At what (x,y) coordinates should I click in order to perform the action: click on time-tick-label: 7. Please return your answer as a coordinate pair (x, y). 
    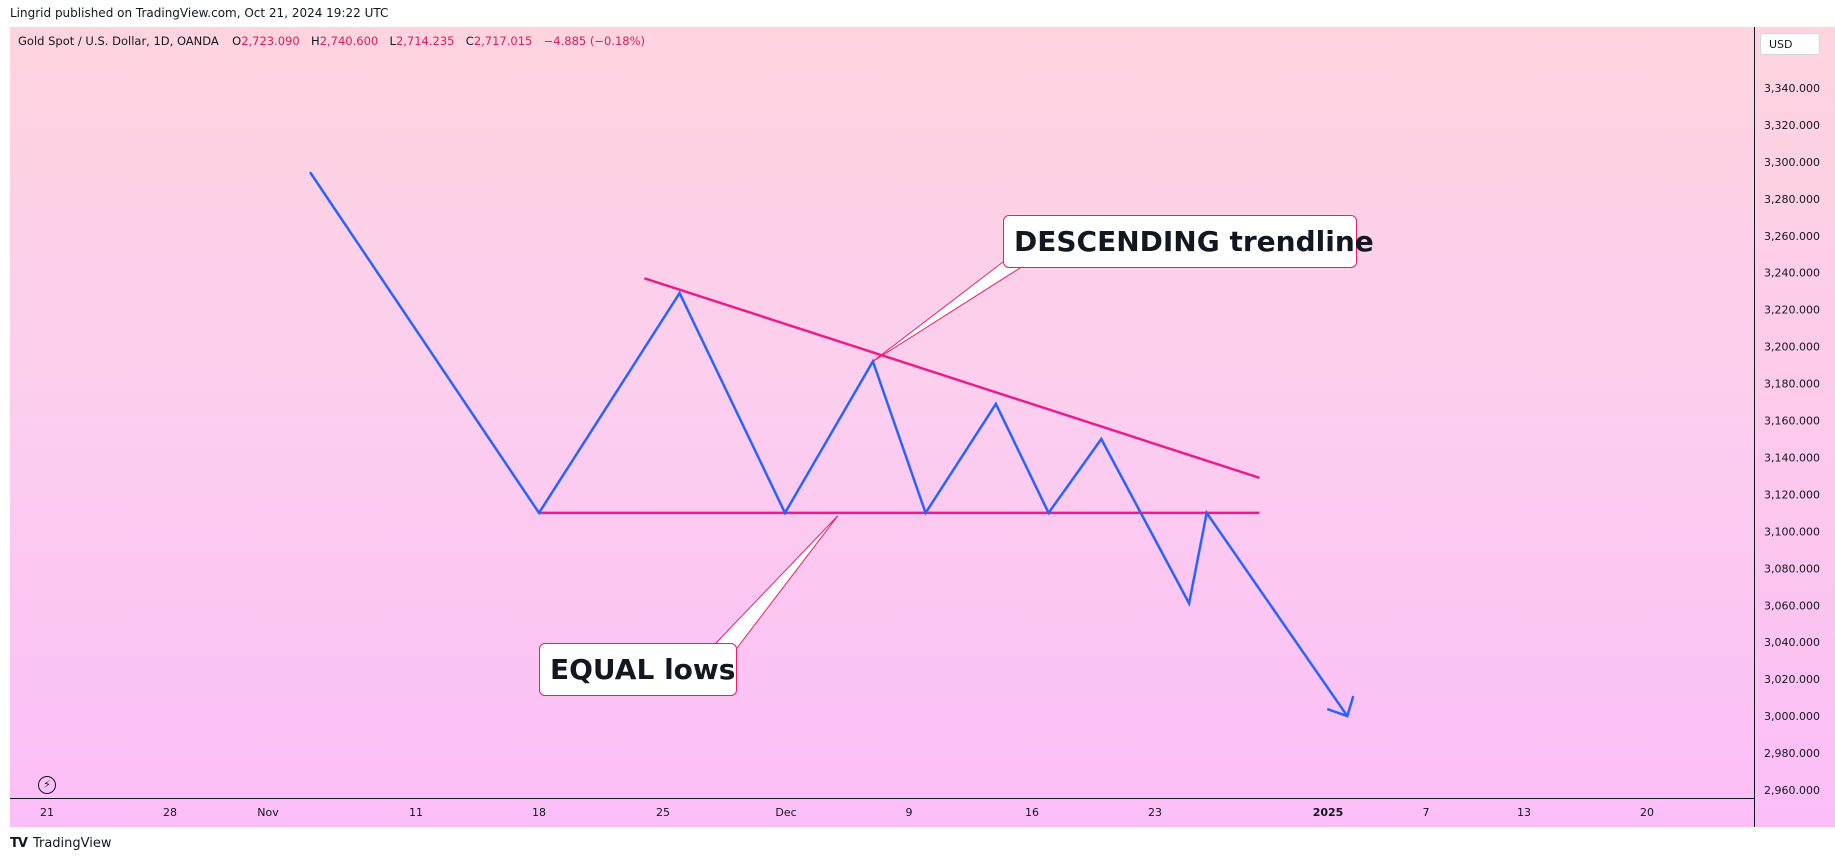
    Looking at the image, I should click on (1426, 812).